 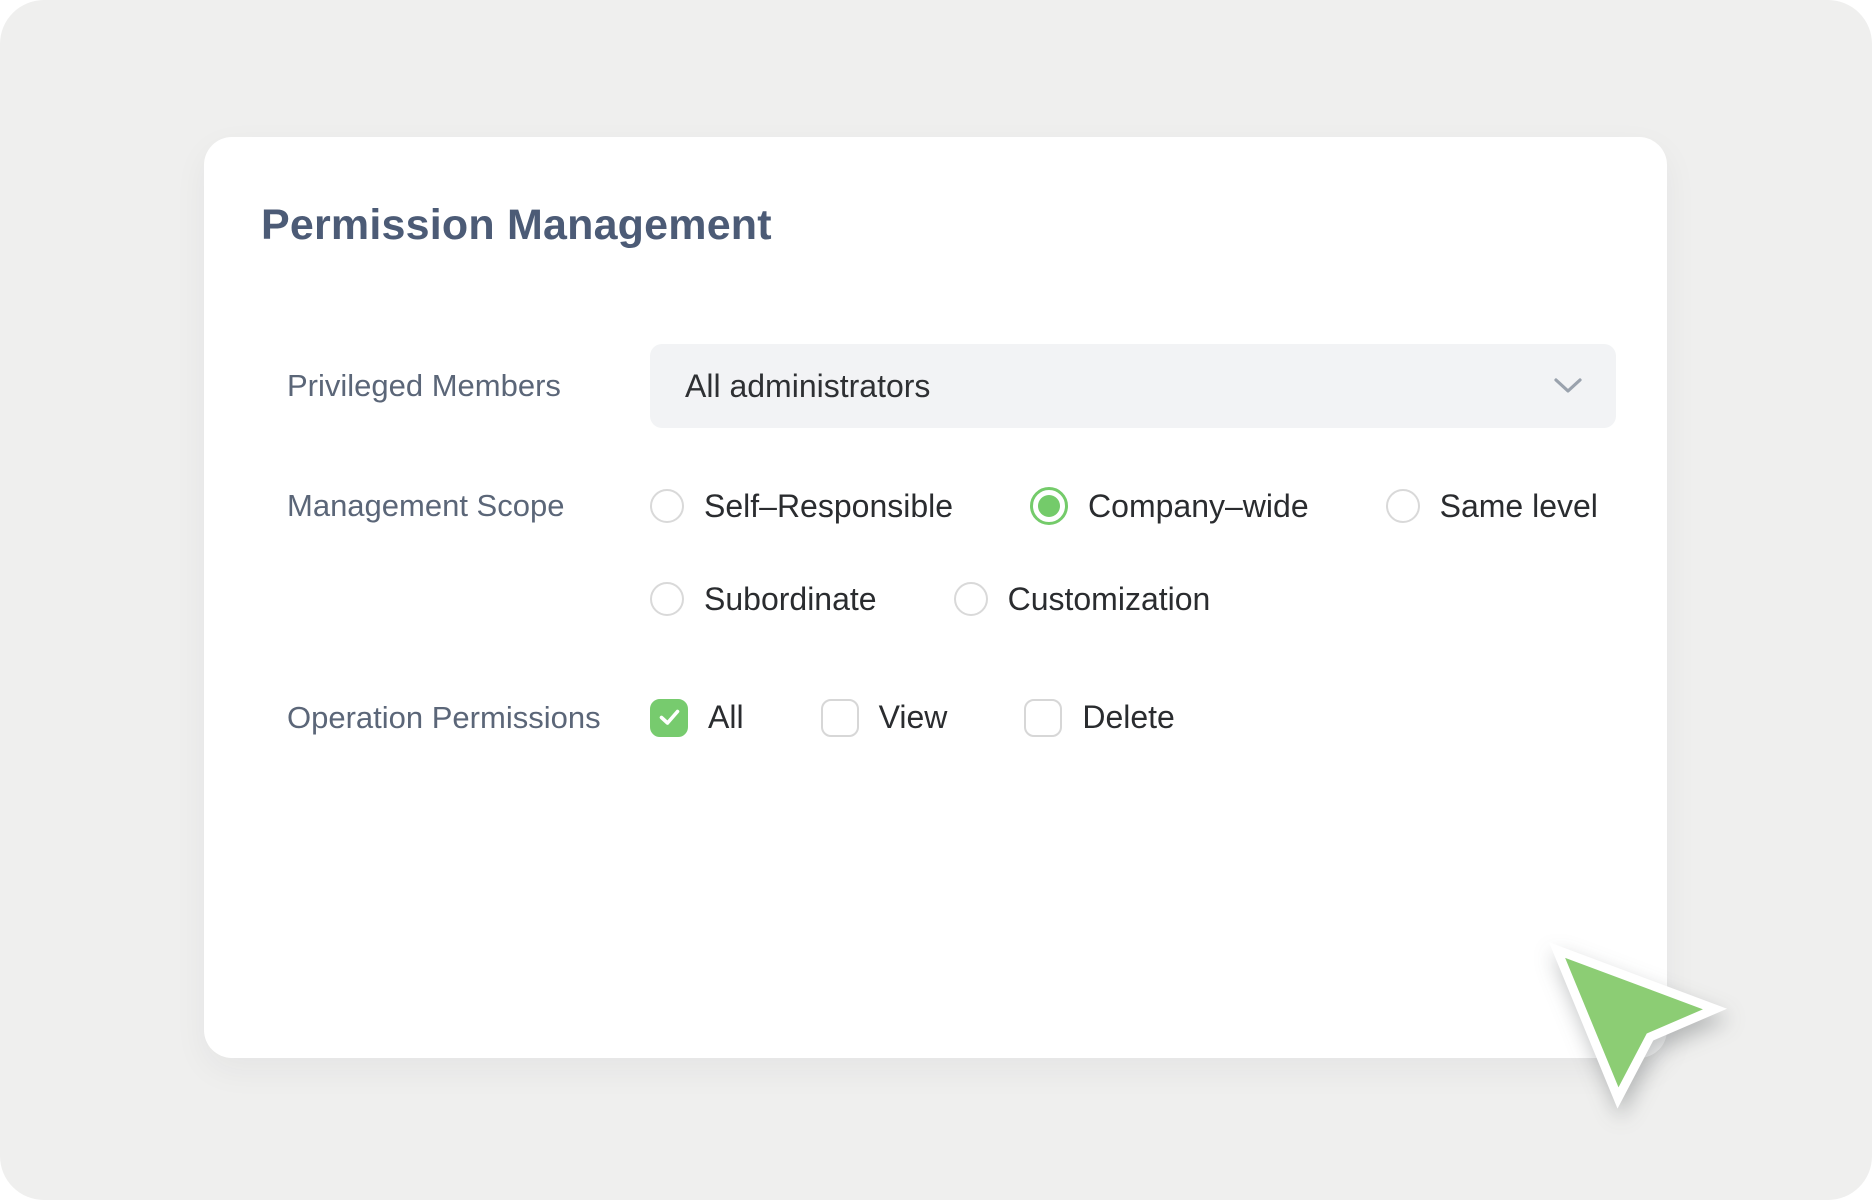 I want to click on checkbox-checked-icon, so click(x=669, y=717).